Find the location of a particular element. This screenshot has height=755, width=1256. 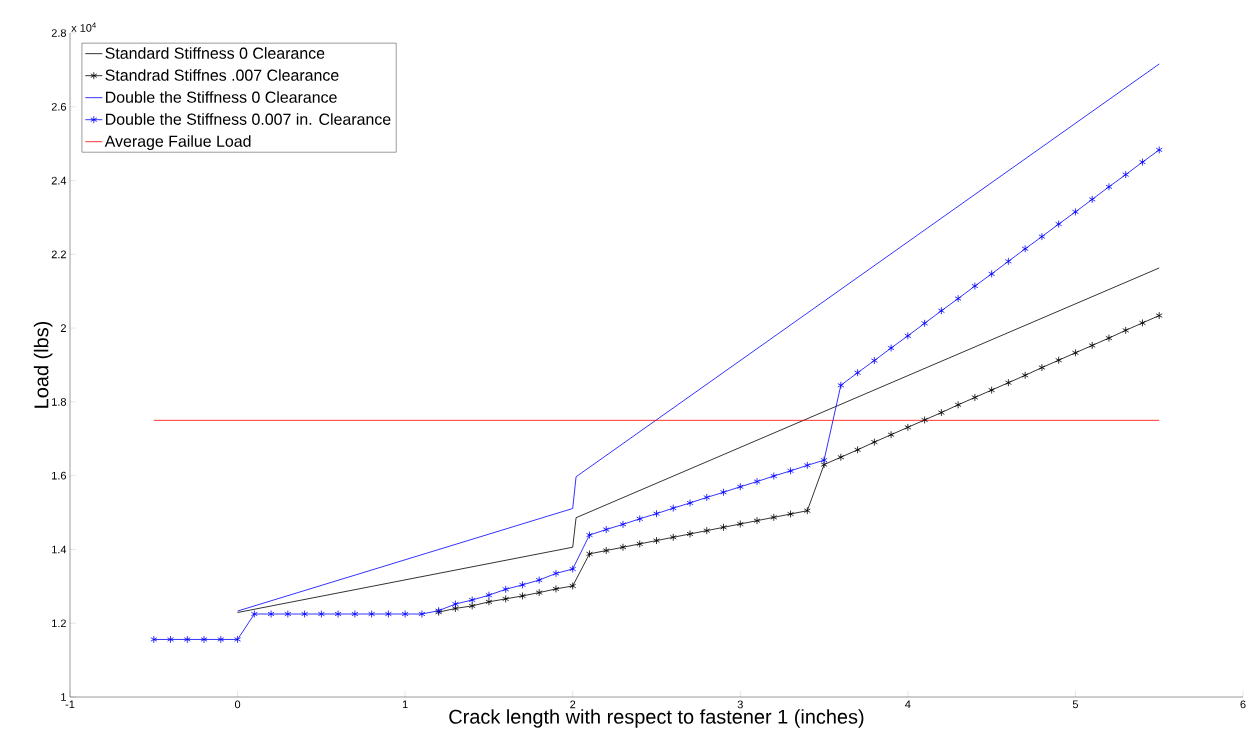

y-tick-label: 1.4 is located at coordinates (59, 549).